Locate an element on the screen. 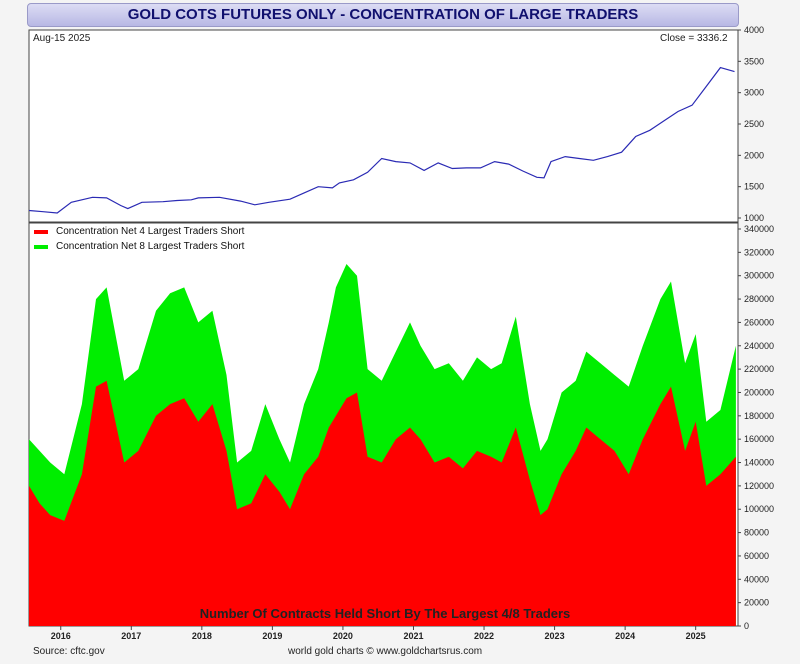 The image size is (800, 664). price-tick-label: 2000 is located at coordinates (754, 155).